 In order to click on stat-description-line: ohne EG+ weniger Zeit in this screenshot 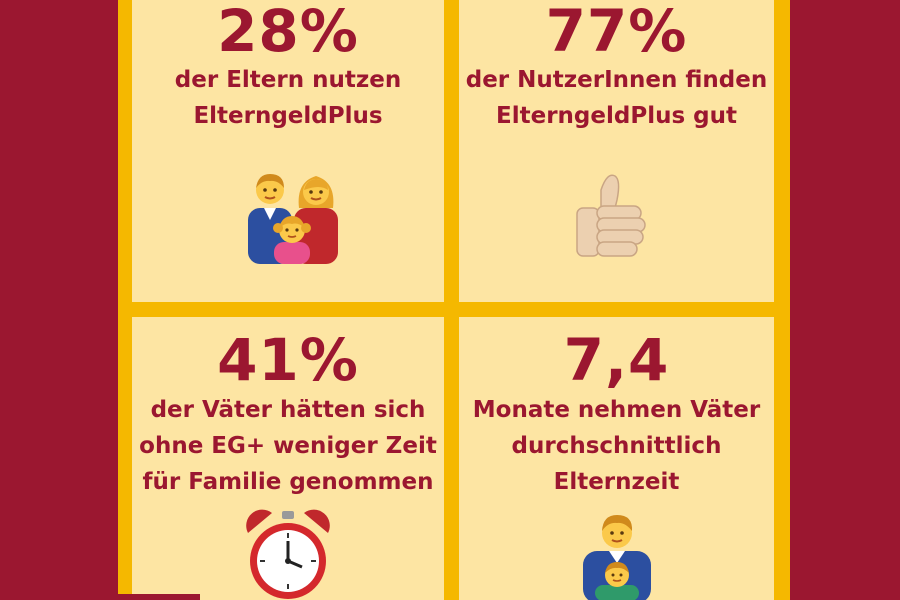, I will do `click(288, 446)`.